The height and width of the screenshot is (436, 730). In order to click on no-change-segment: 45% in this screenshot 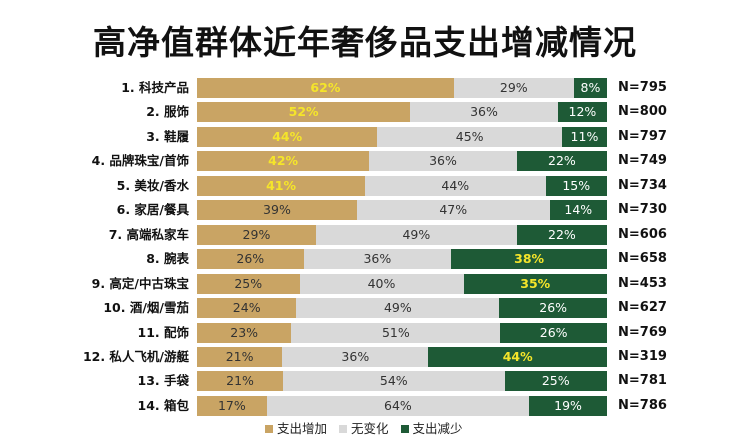, I will do `click(469, 136)`.